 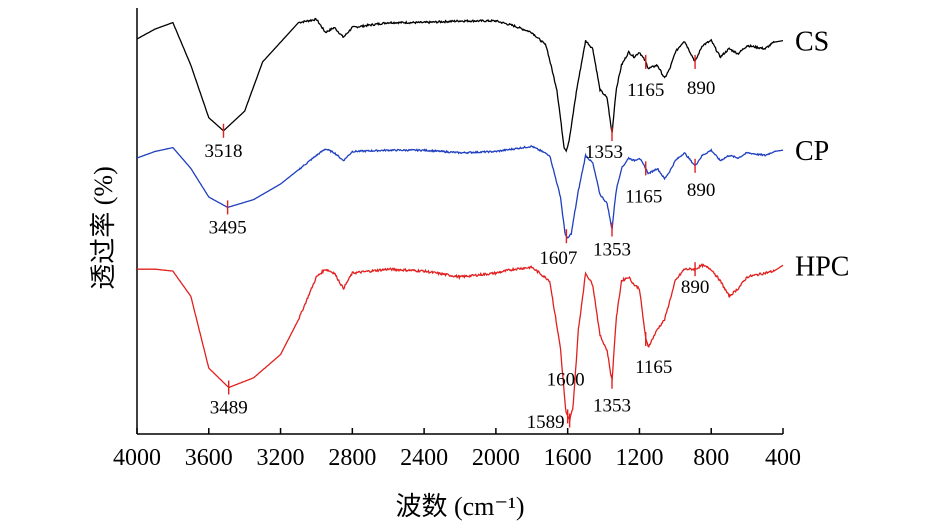 I want to click on x-tick-label: 1200, so click(x=639, y=458).